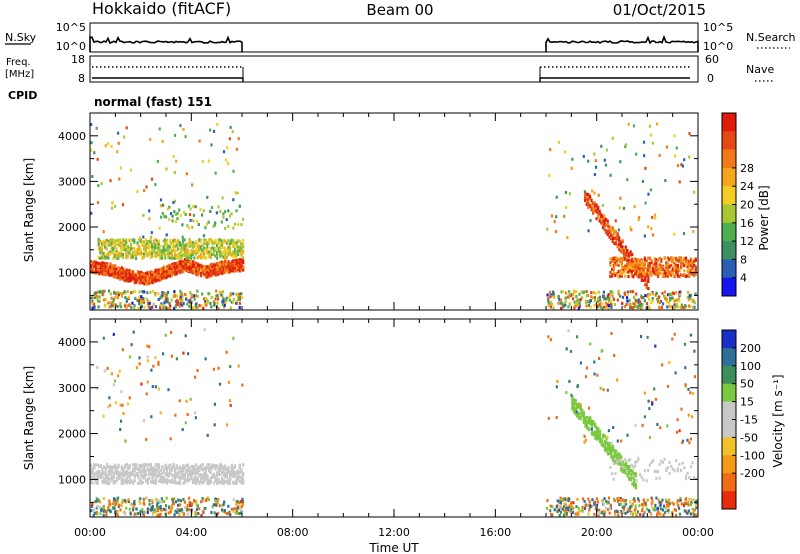 The image size is (800, 554). Describe the element at coordinates (747, 241) in the screenshot. I see `colorbar-tick-label: 12` at that location.